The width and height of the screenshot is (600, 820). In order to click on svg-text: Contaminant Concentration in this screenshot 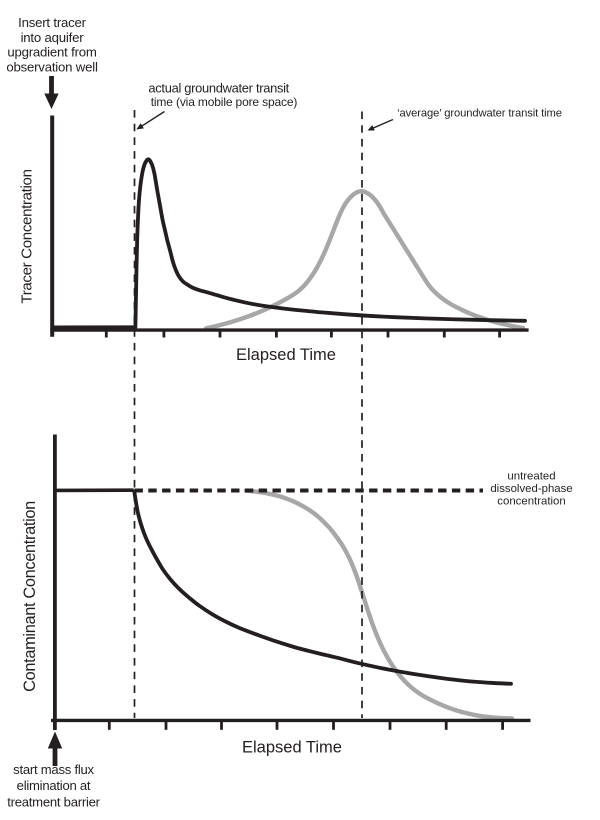, I will do `click(30, 596)`.